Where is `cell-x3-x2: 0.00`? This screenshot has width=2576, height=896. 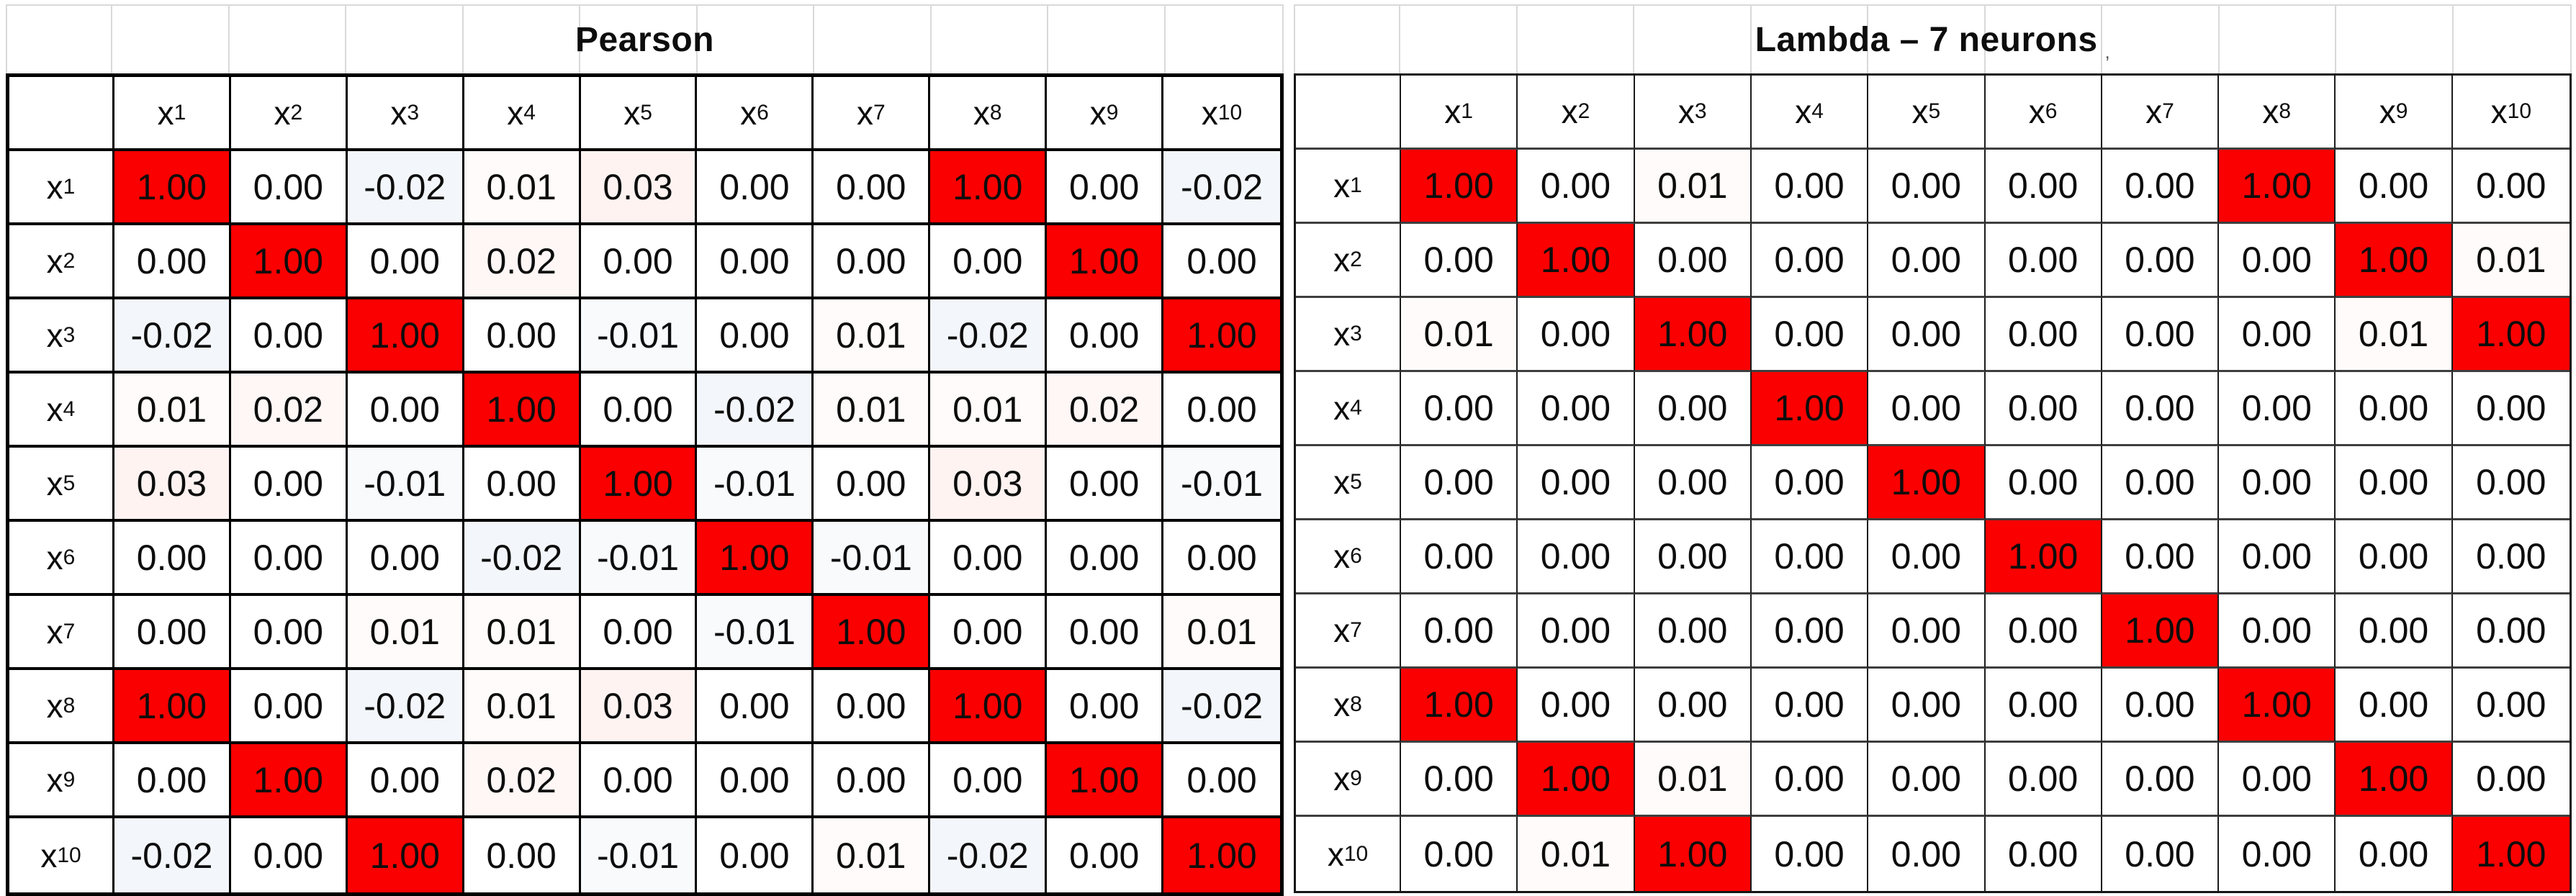
cell-x3-x2: 0.00 is located at coordinates (1576, 335).